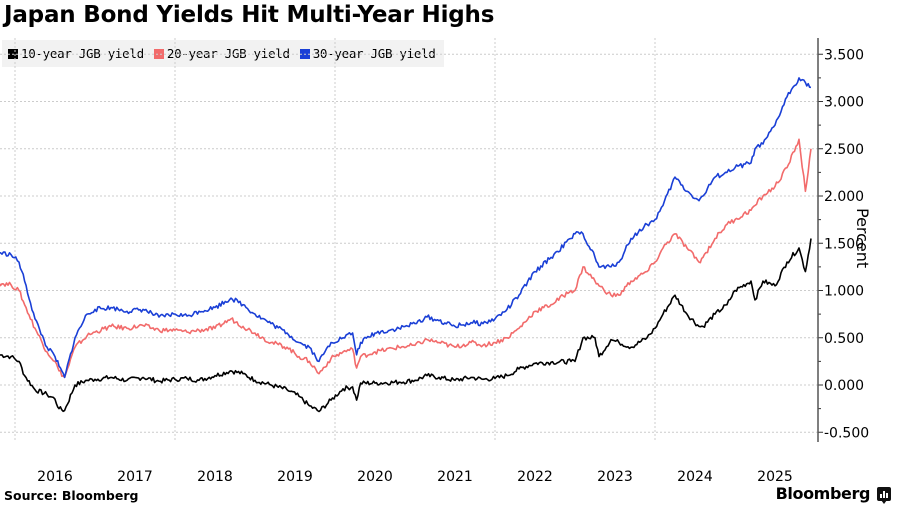 Image resolution: width=900 pixels, height=506 pixels. Describe the element at coordinates (135, 477) in the screenshot. I see `x-tick-label: 2017` at that location.